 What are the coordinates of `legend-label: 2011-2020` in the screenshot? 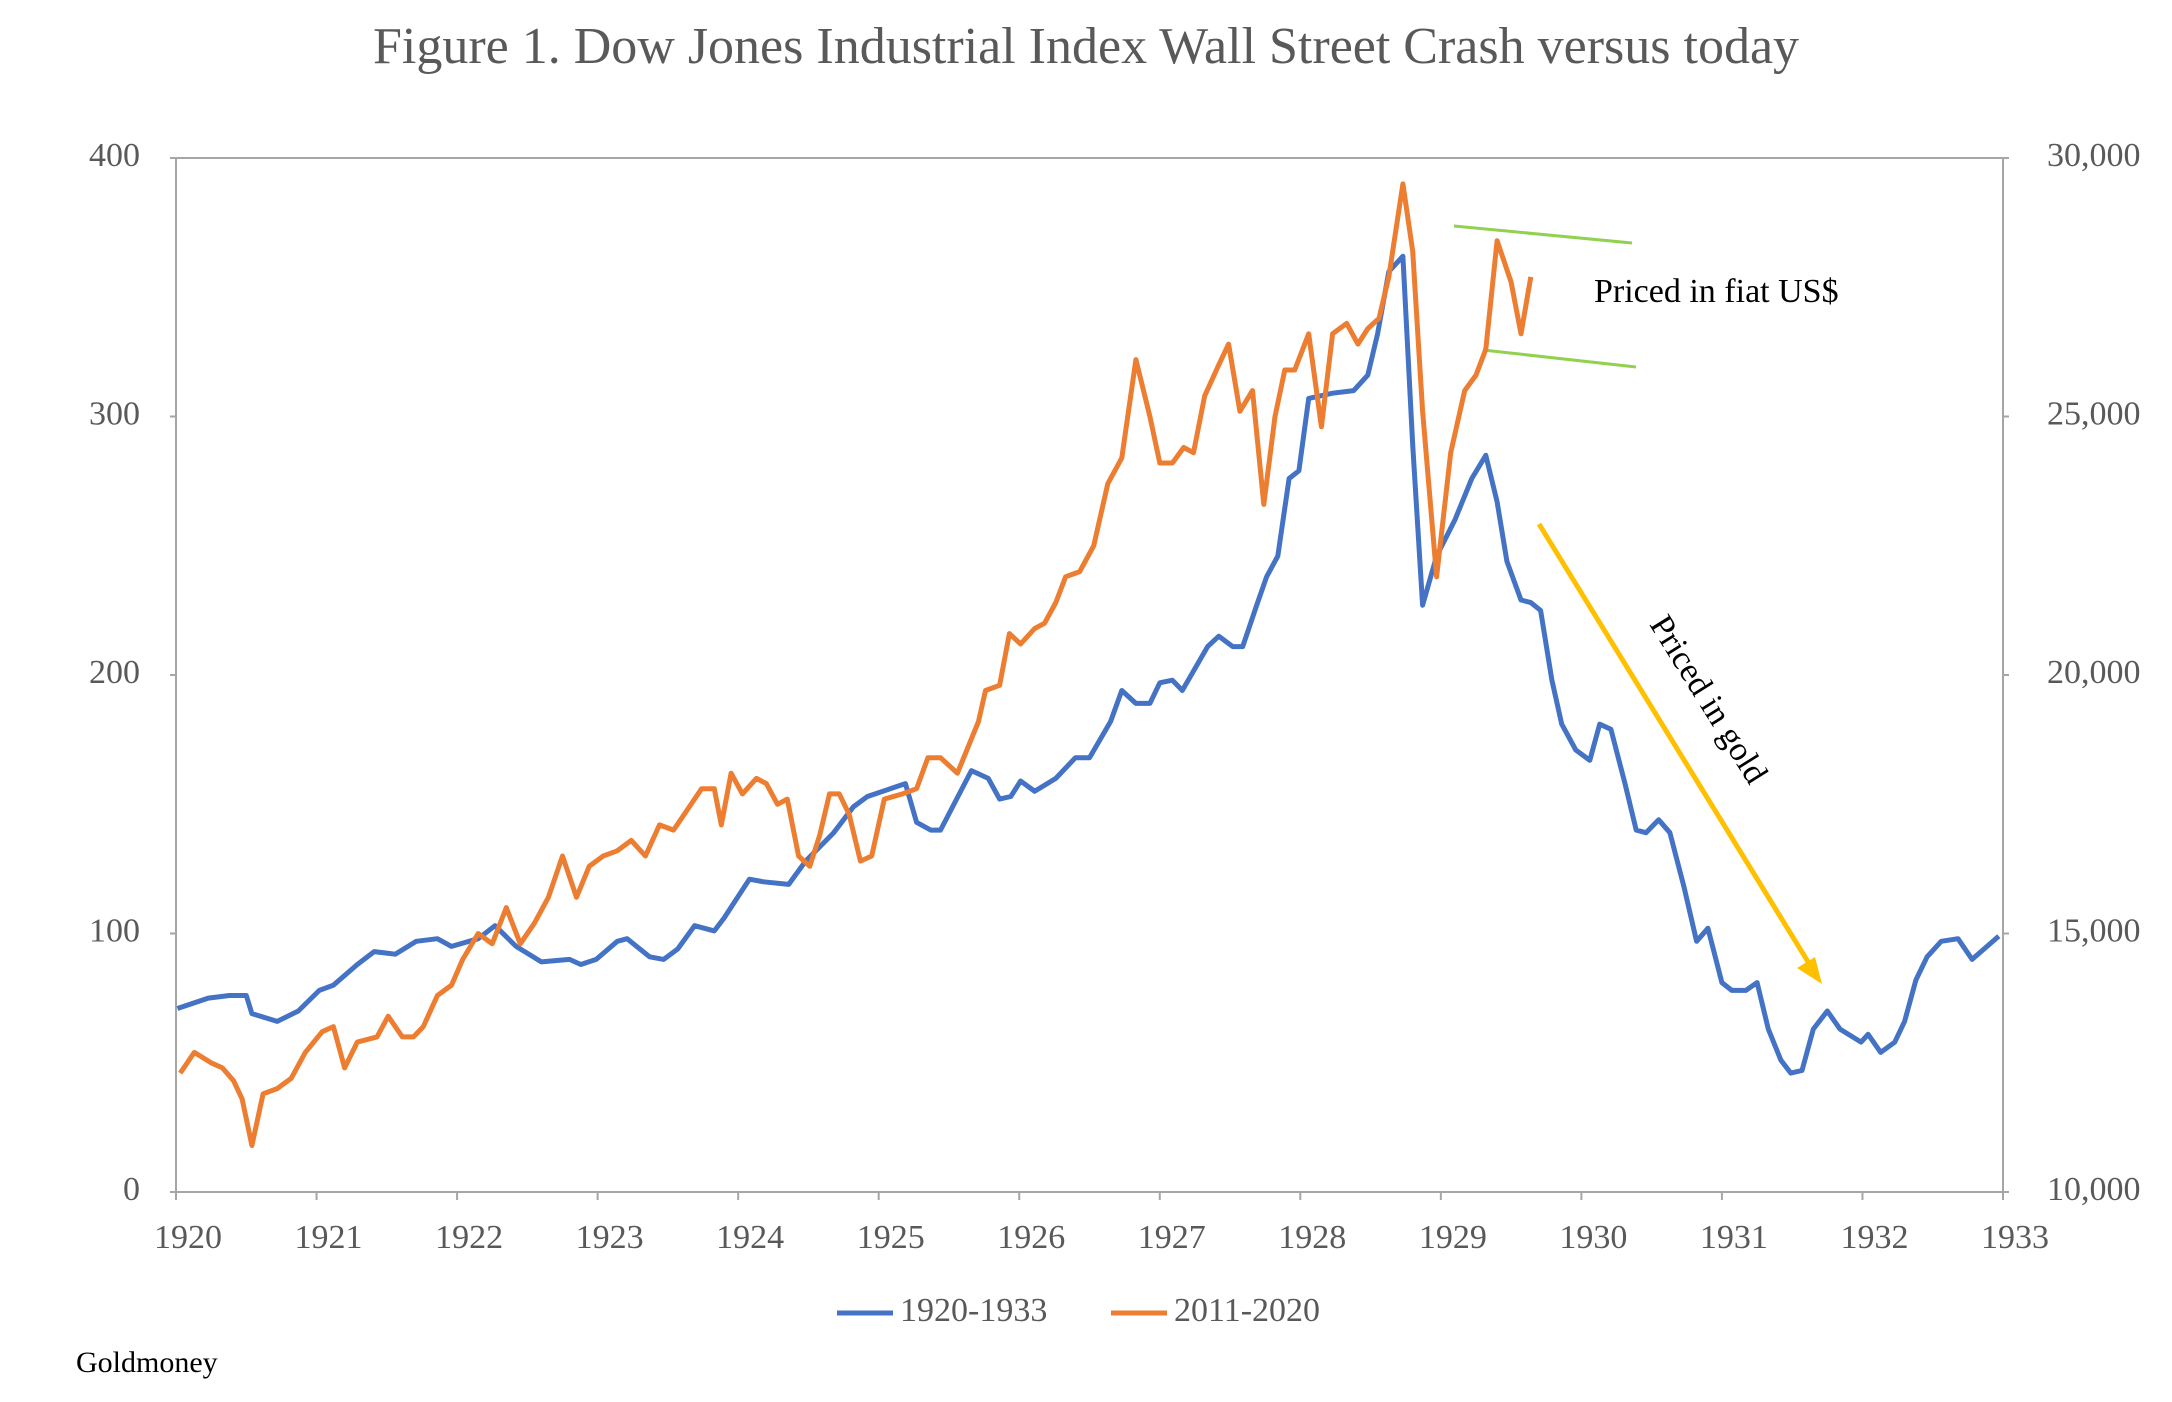 It's located at (1247, 1310).